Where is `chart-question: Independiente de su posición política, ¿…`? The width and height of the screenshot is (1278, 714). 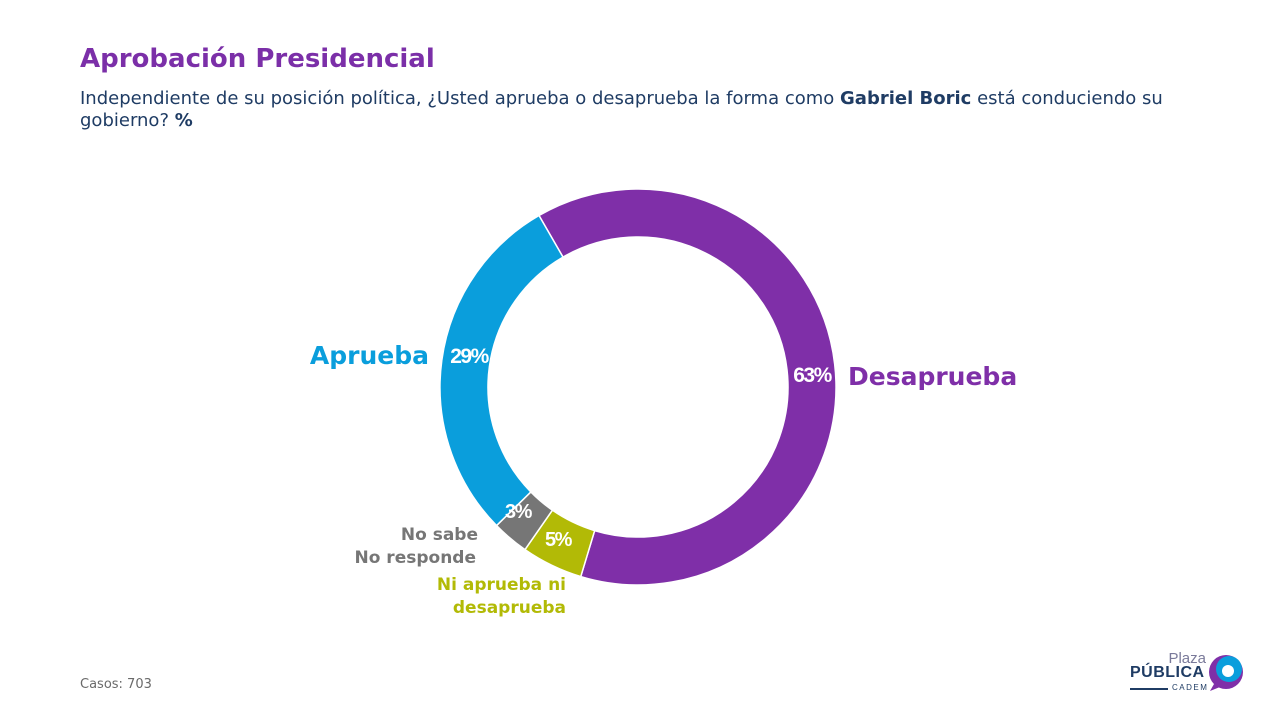 chart-question: Independiente de su posición política, ¿… is located at coordinates (635, 110).